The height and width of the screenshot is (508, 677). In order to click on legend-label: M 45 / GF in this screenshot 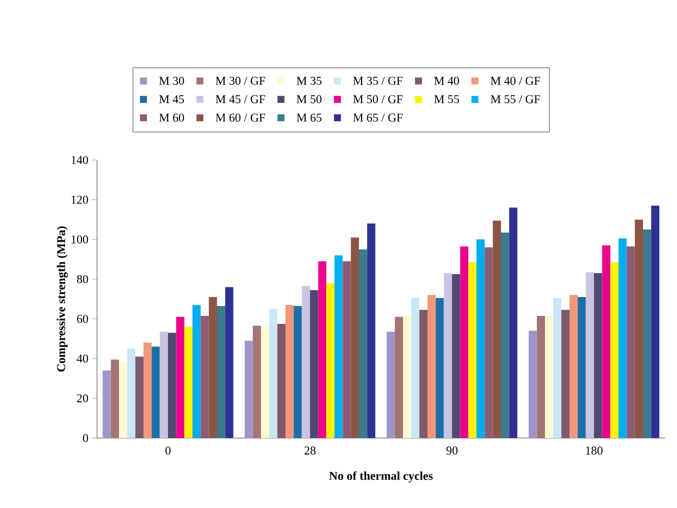, I will do `click(241, 99)`.